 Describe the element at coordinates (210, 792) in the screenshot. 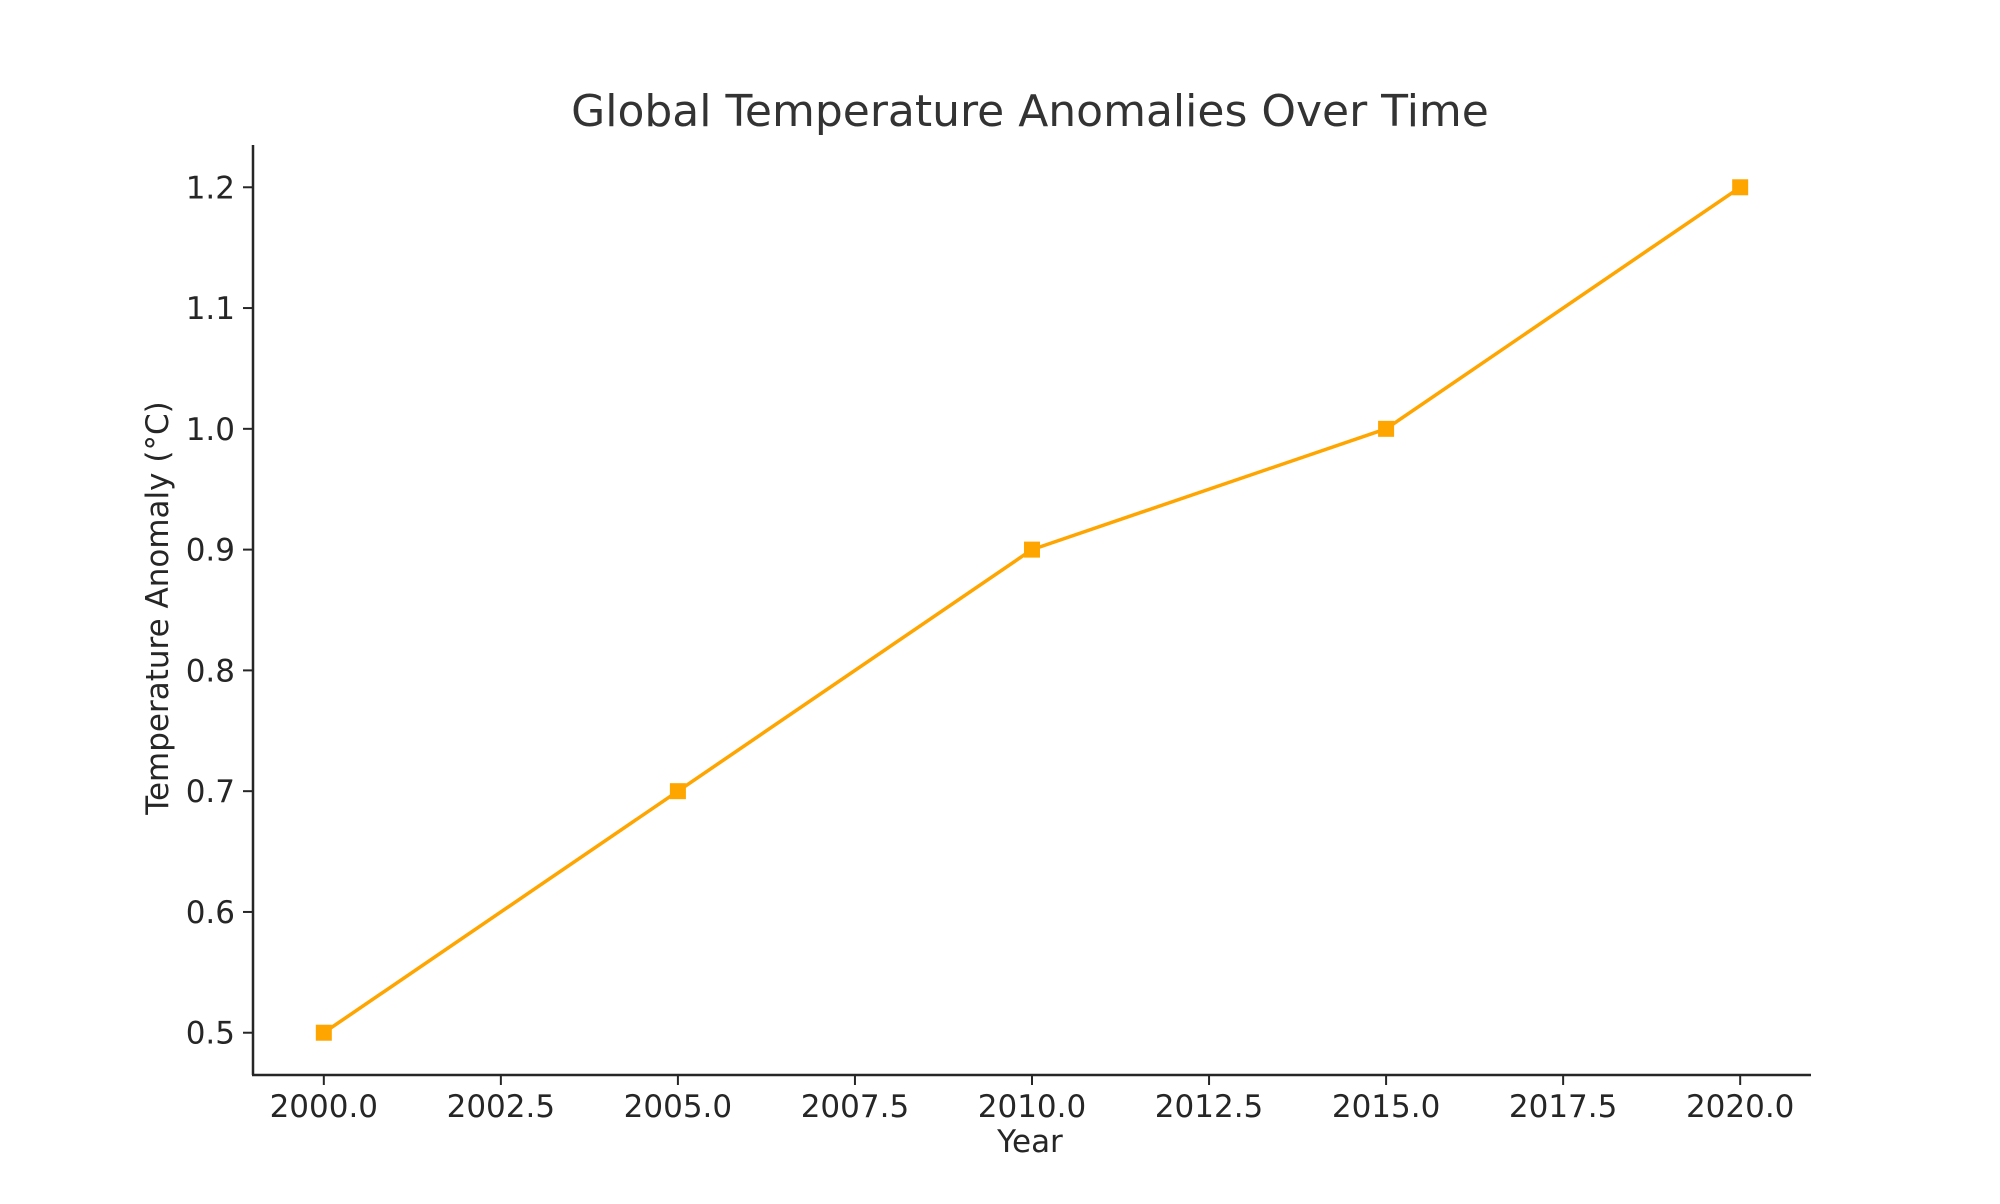

I see `y-tick-label: 0.7` at that location.